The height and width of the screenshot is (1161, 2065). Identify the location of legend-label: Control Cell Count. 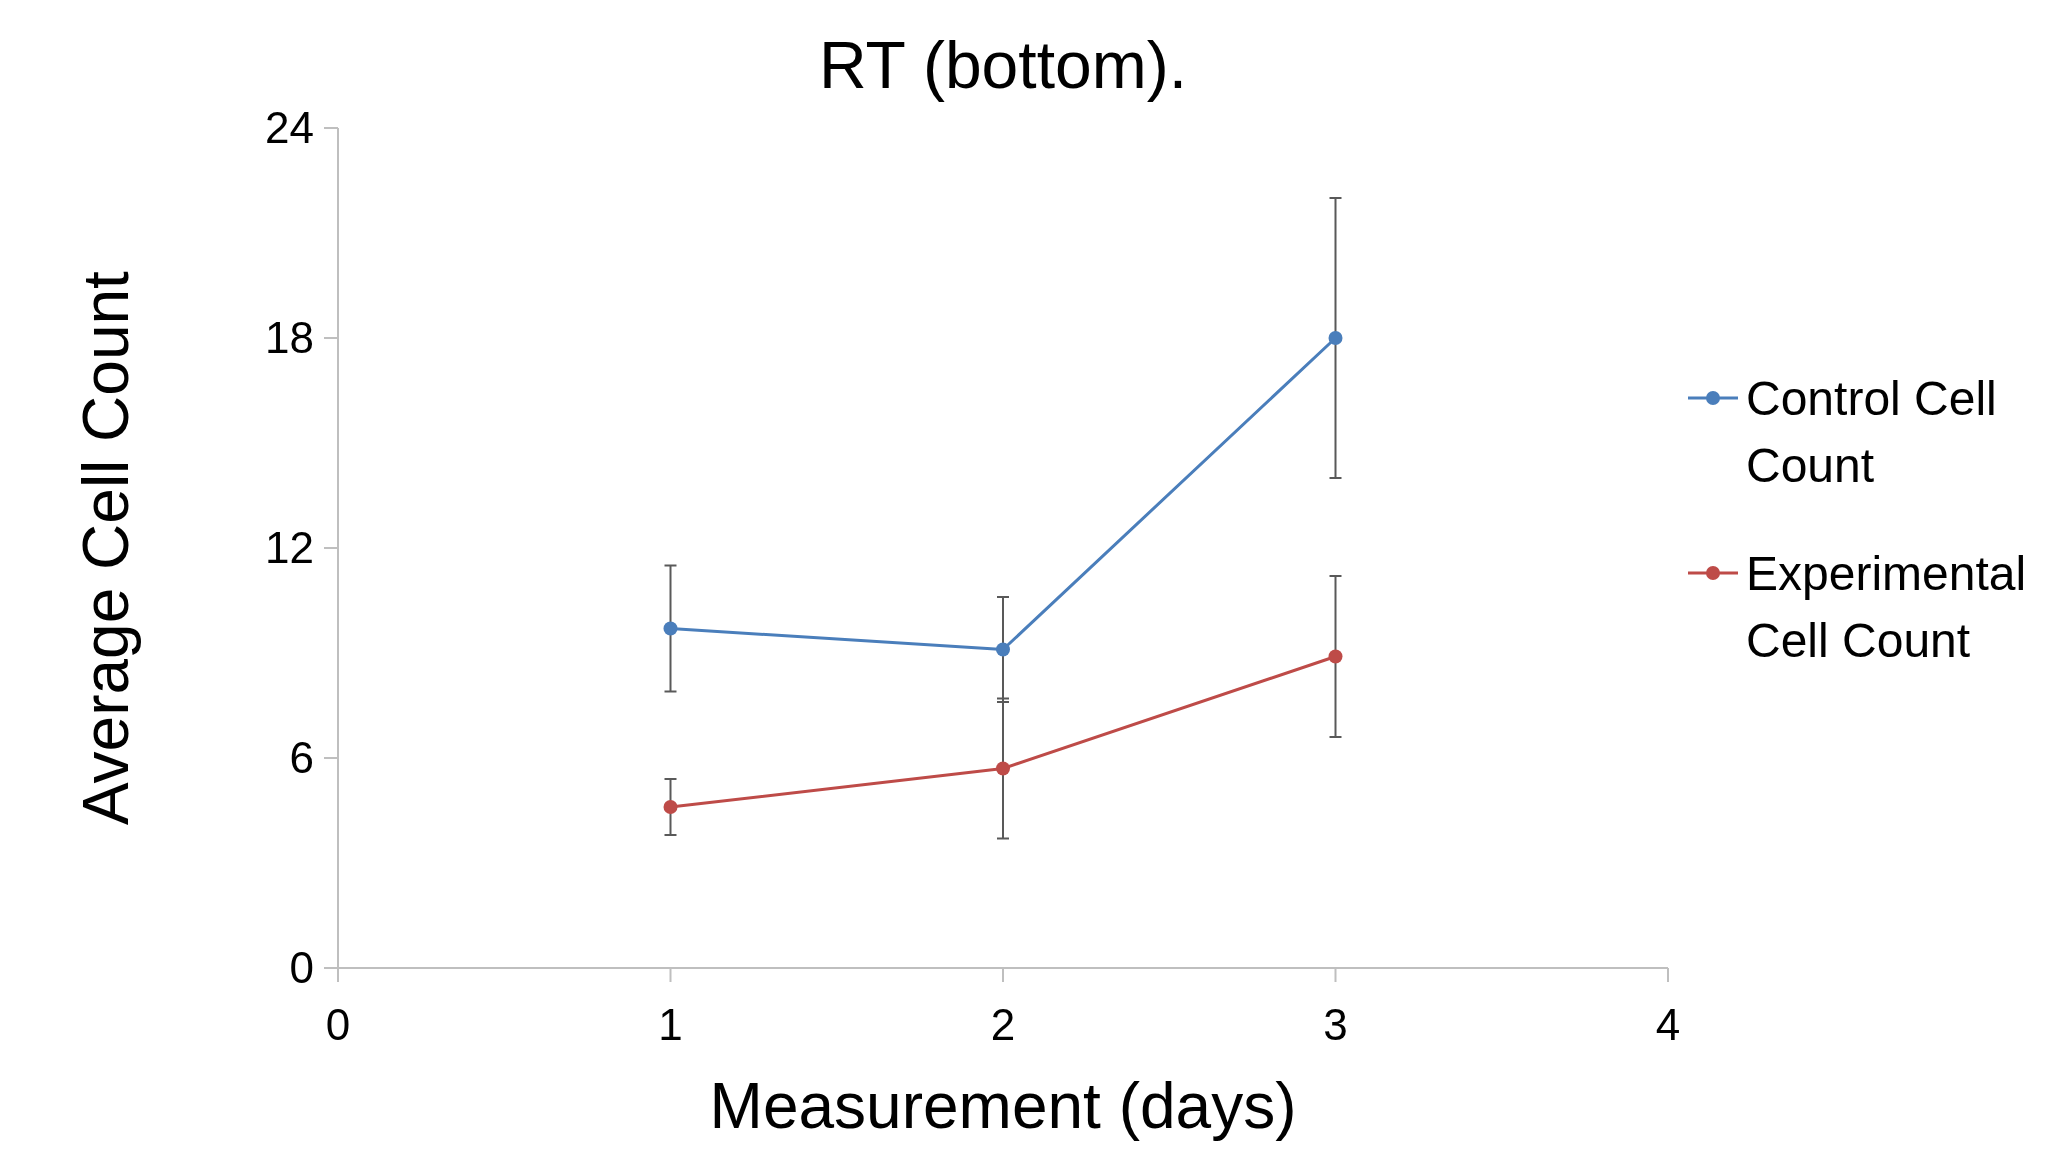
(1871, 431).